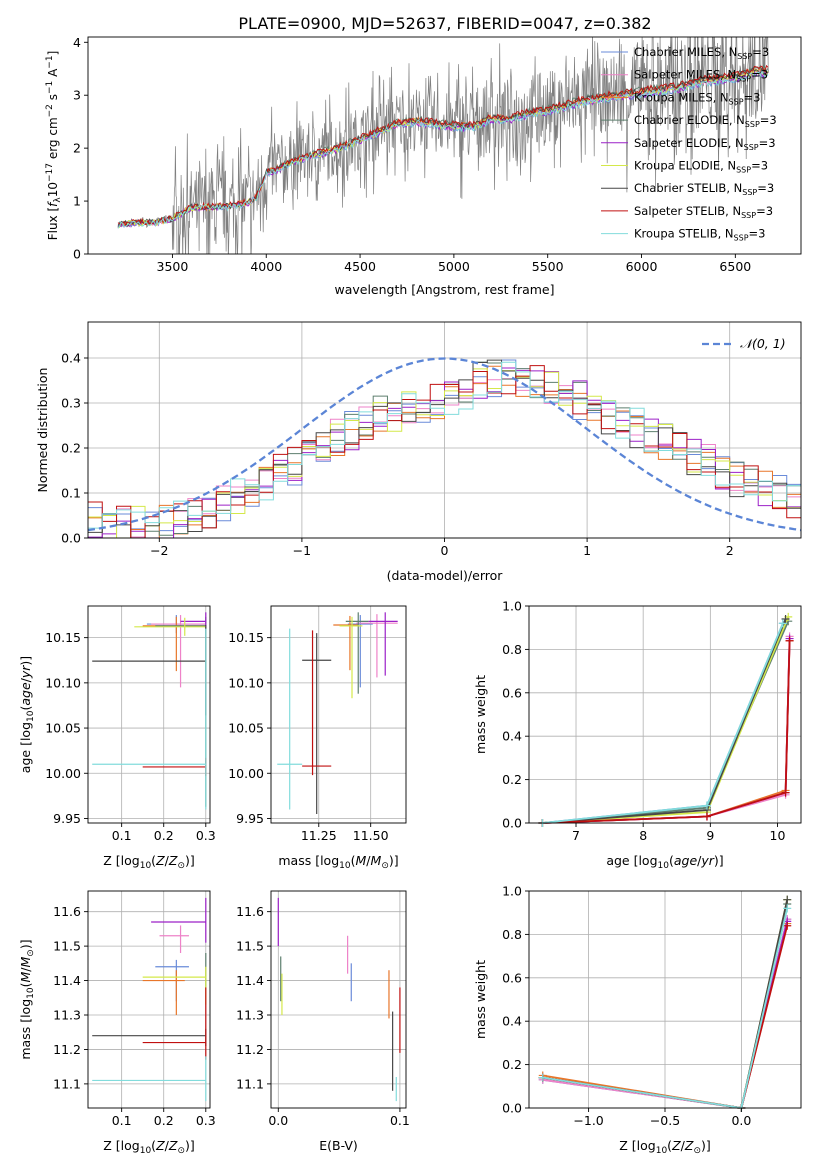  I want to click on x-tick-label: −1.0, so click(588, 1120).